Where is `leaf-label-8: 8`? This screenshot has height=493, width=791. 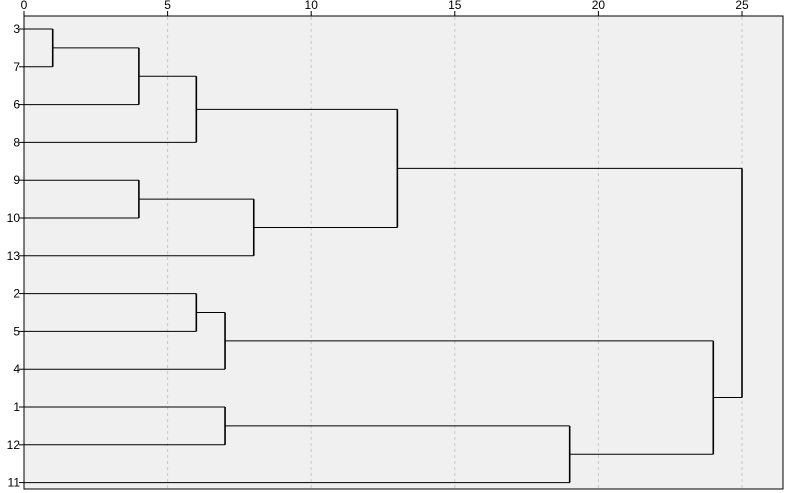 leaf-label-8: 8 is located at coordinates (16, 142).